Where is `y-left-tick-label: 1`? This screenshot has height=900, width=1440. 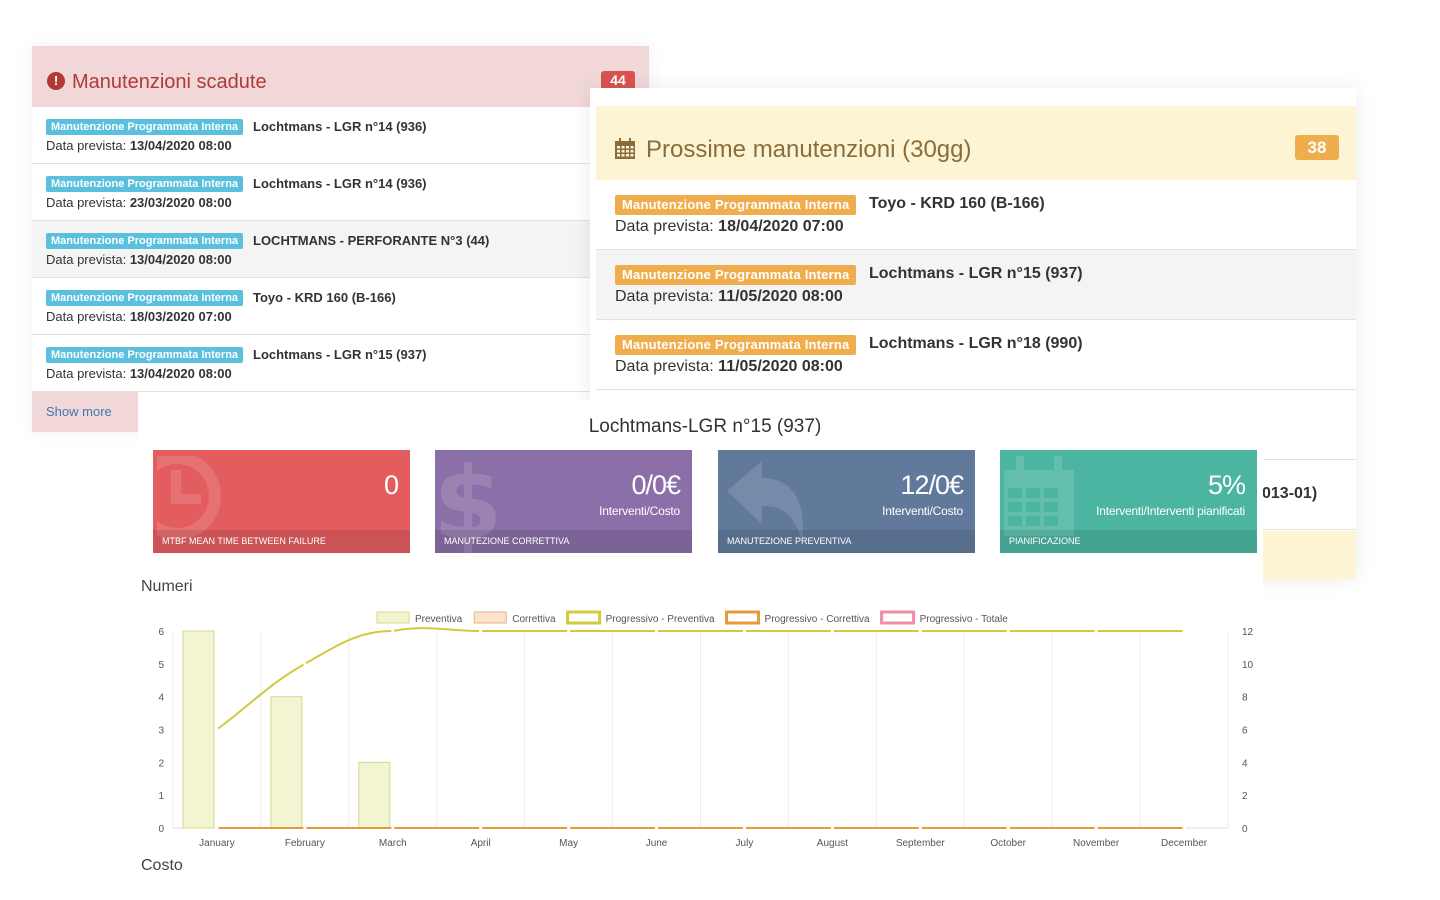 y-left-tick-label: 1 is located at coordinates (161, 796).